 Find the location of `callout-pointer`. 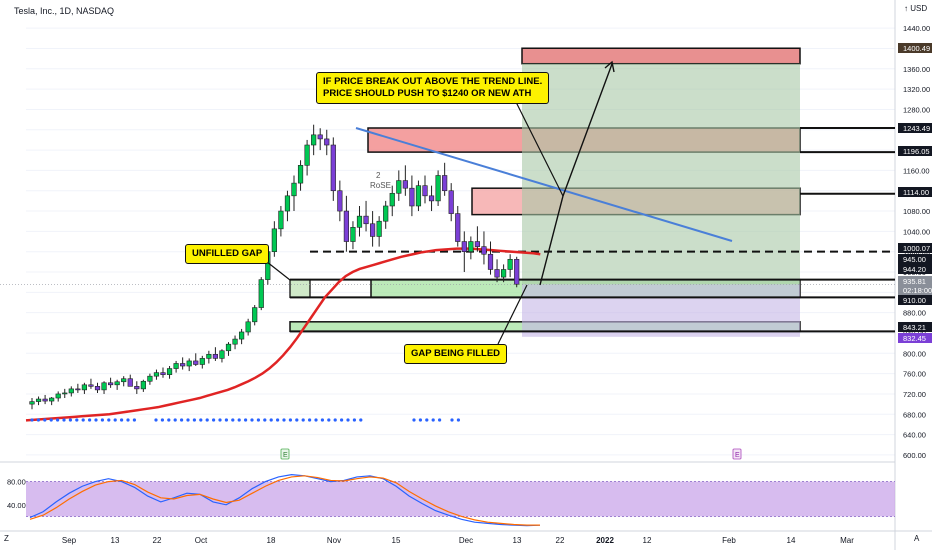

callout-pointer is located at coordinates (539, 148).